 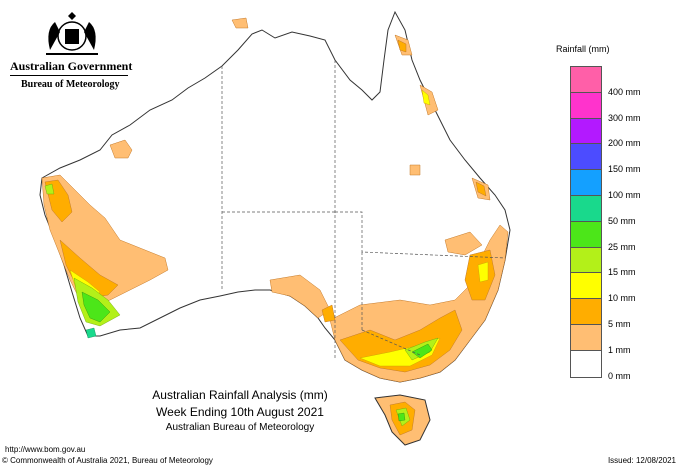 I want to click on tasmania-outline, so click(x=402, y=420).